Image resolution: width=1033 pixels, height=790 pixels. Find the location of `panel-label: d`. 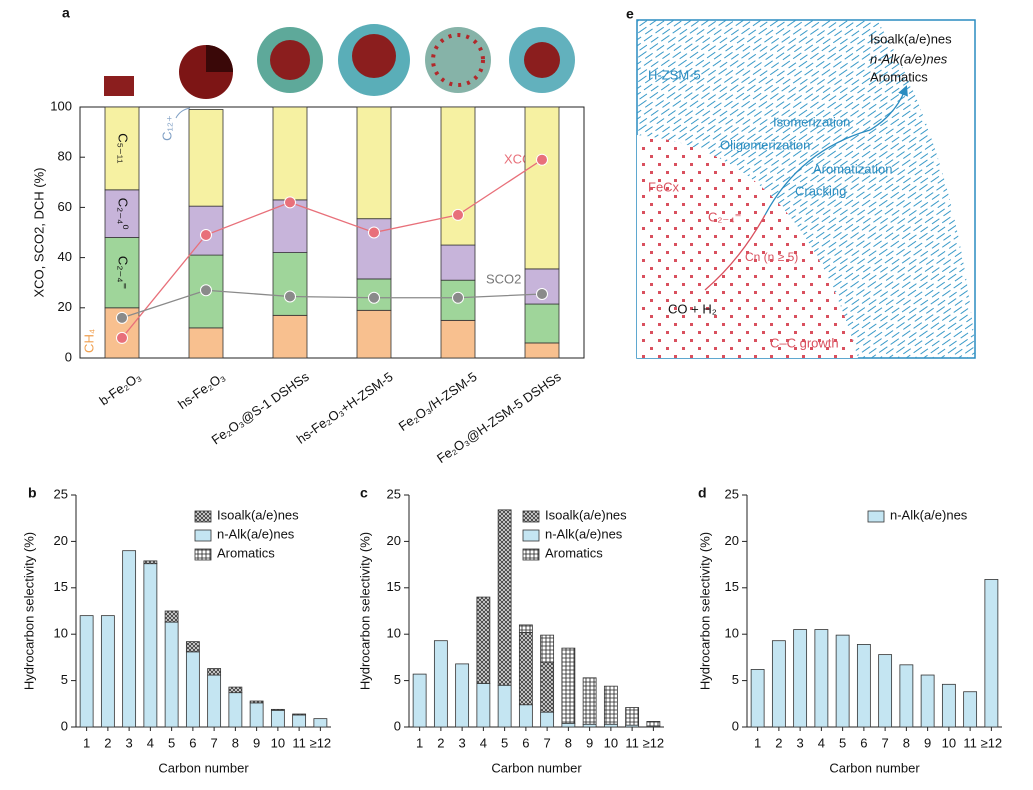

panel-label: d is located at coordinates (702, 493).